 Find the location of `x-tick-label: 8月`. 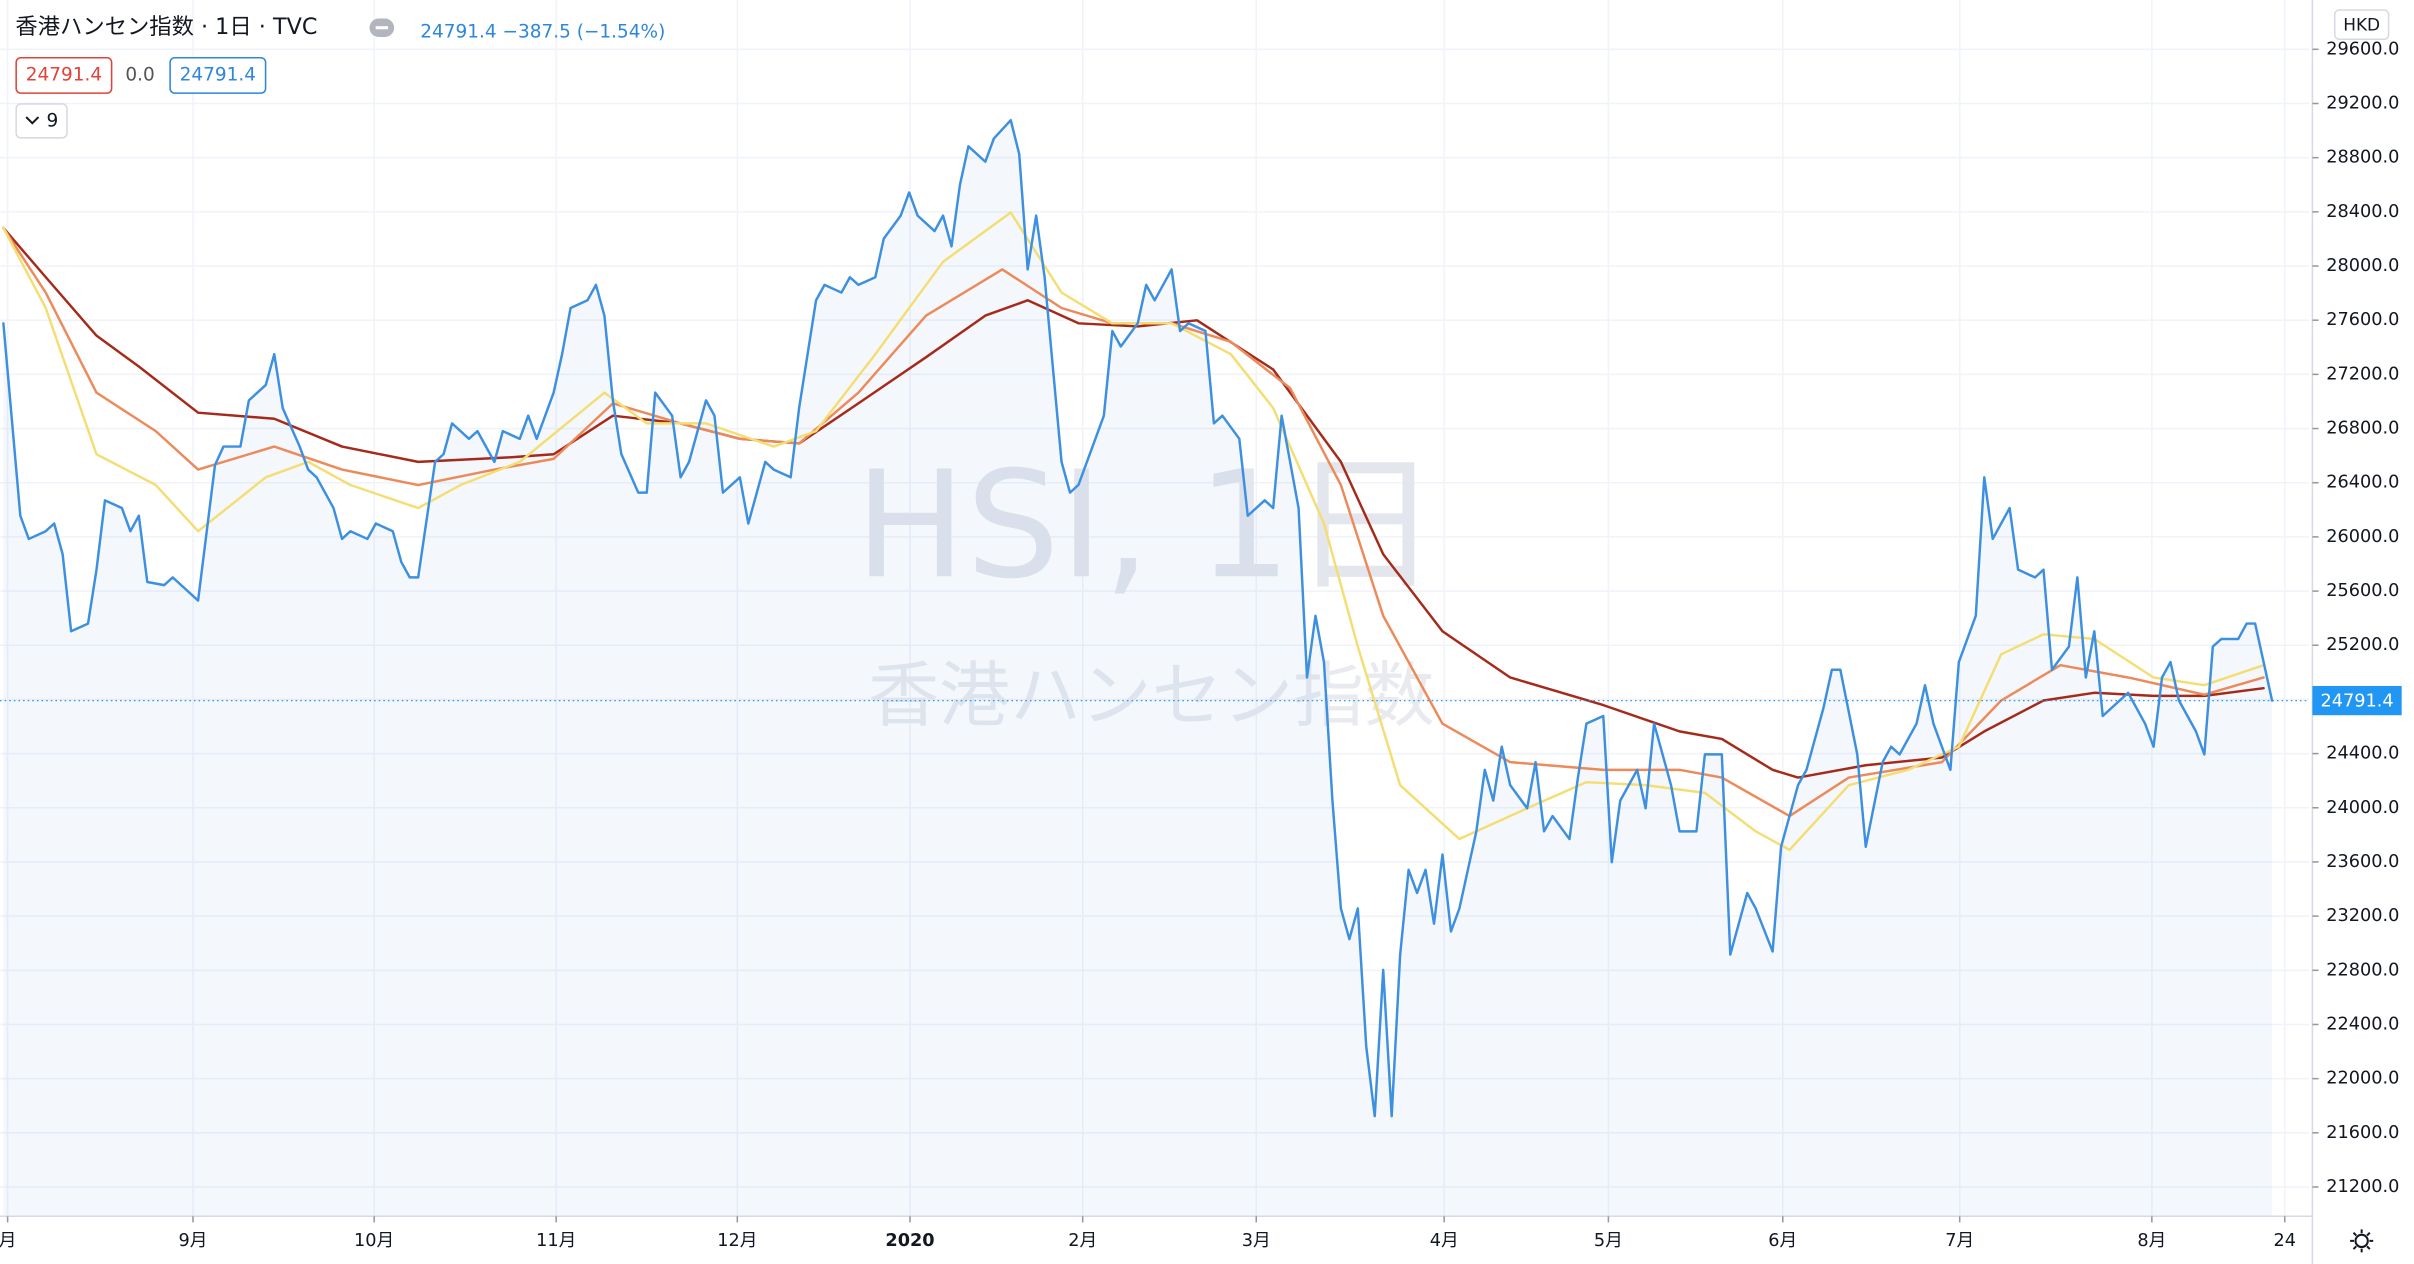

x-tick-label: 8月 is located at coordinates (2151, 1241).